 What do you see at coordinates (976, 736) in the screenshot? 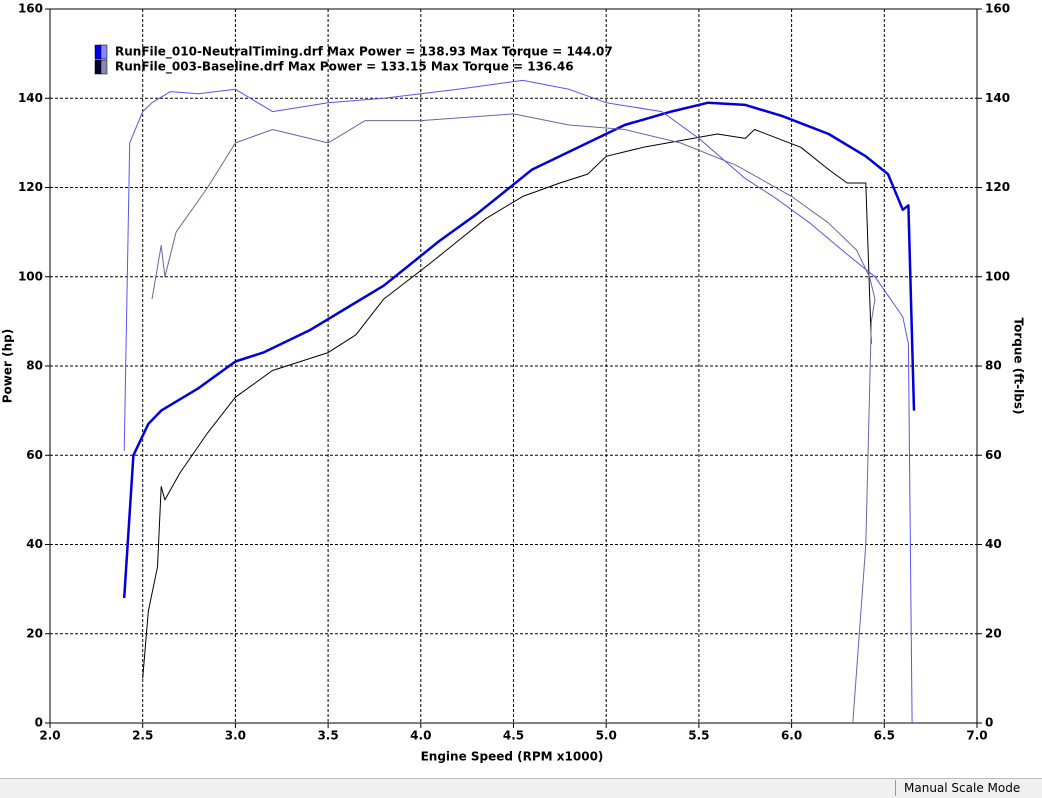
I see `x-tick-label: 7.0` at bounding box center [976, 736].